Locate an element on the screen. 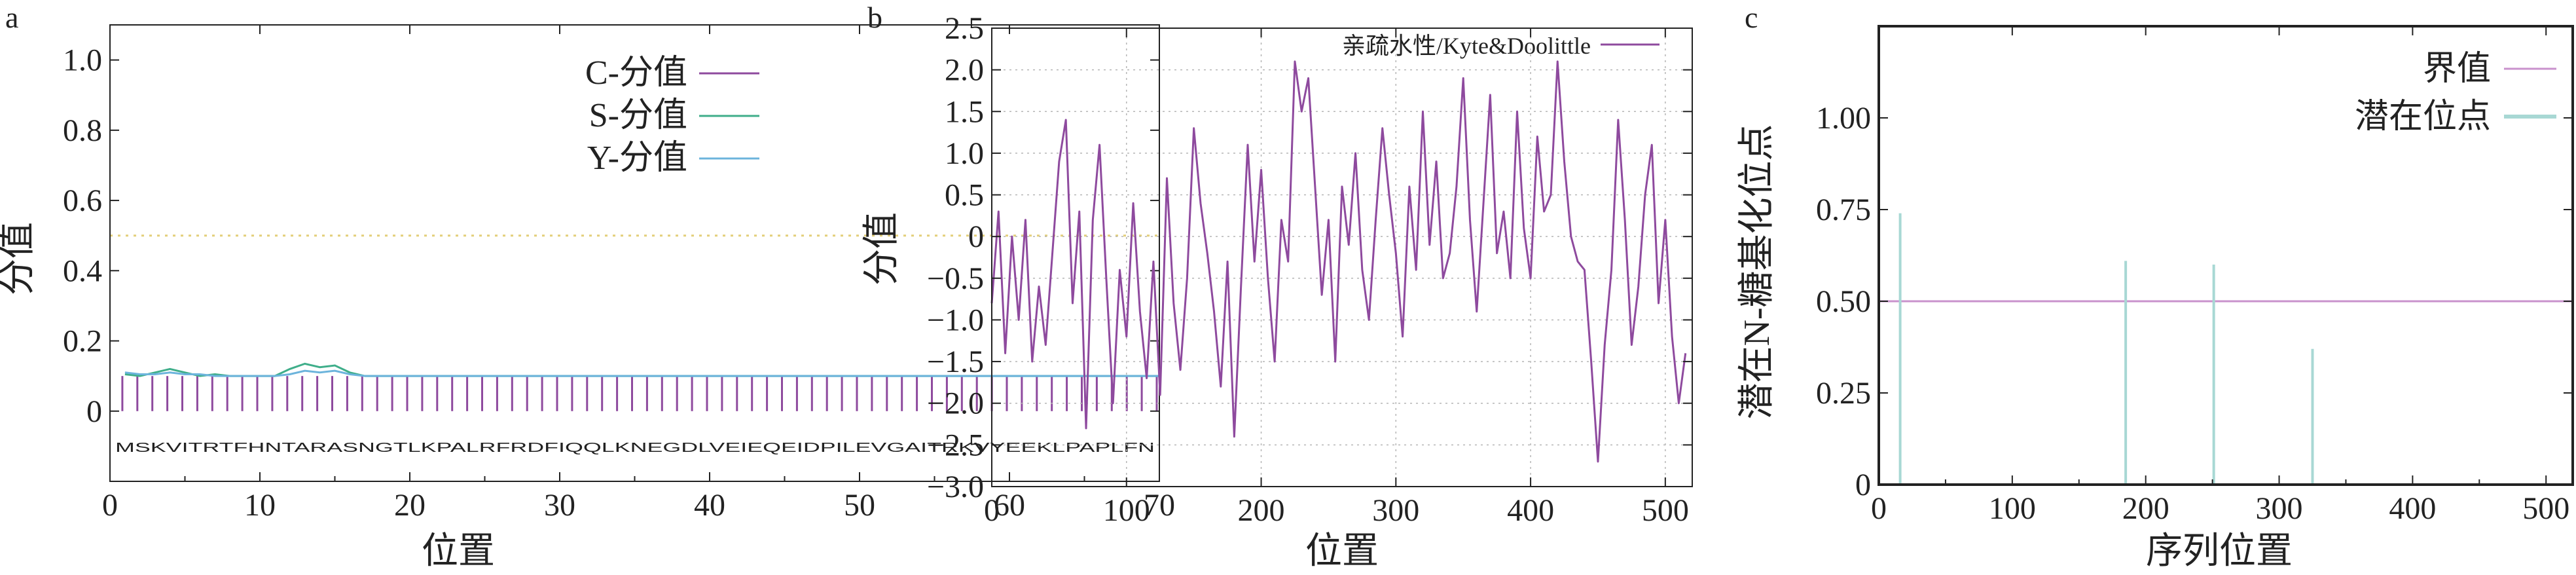  panel-a-y-axis-title: 分值 is located at coordinates (19, 258).